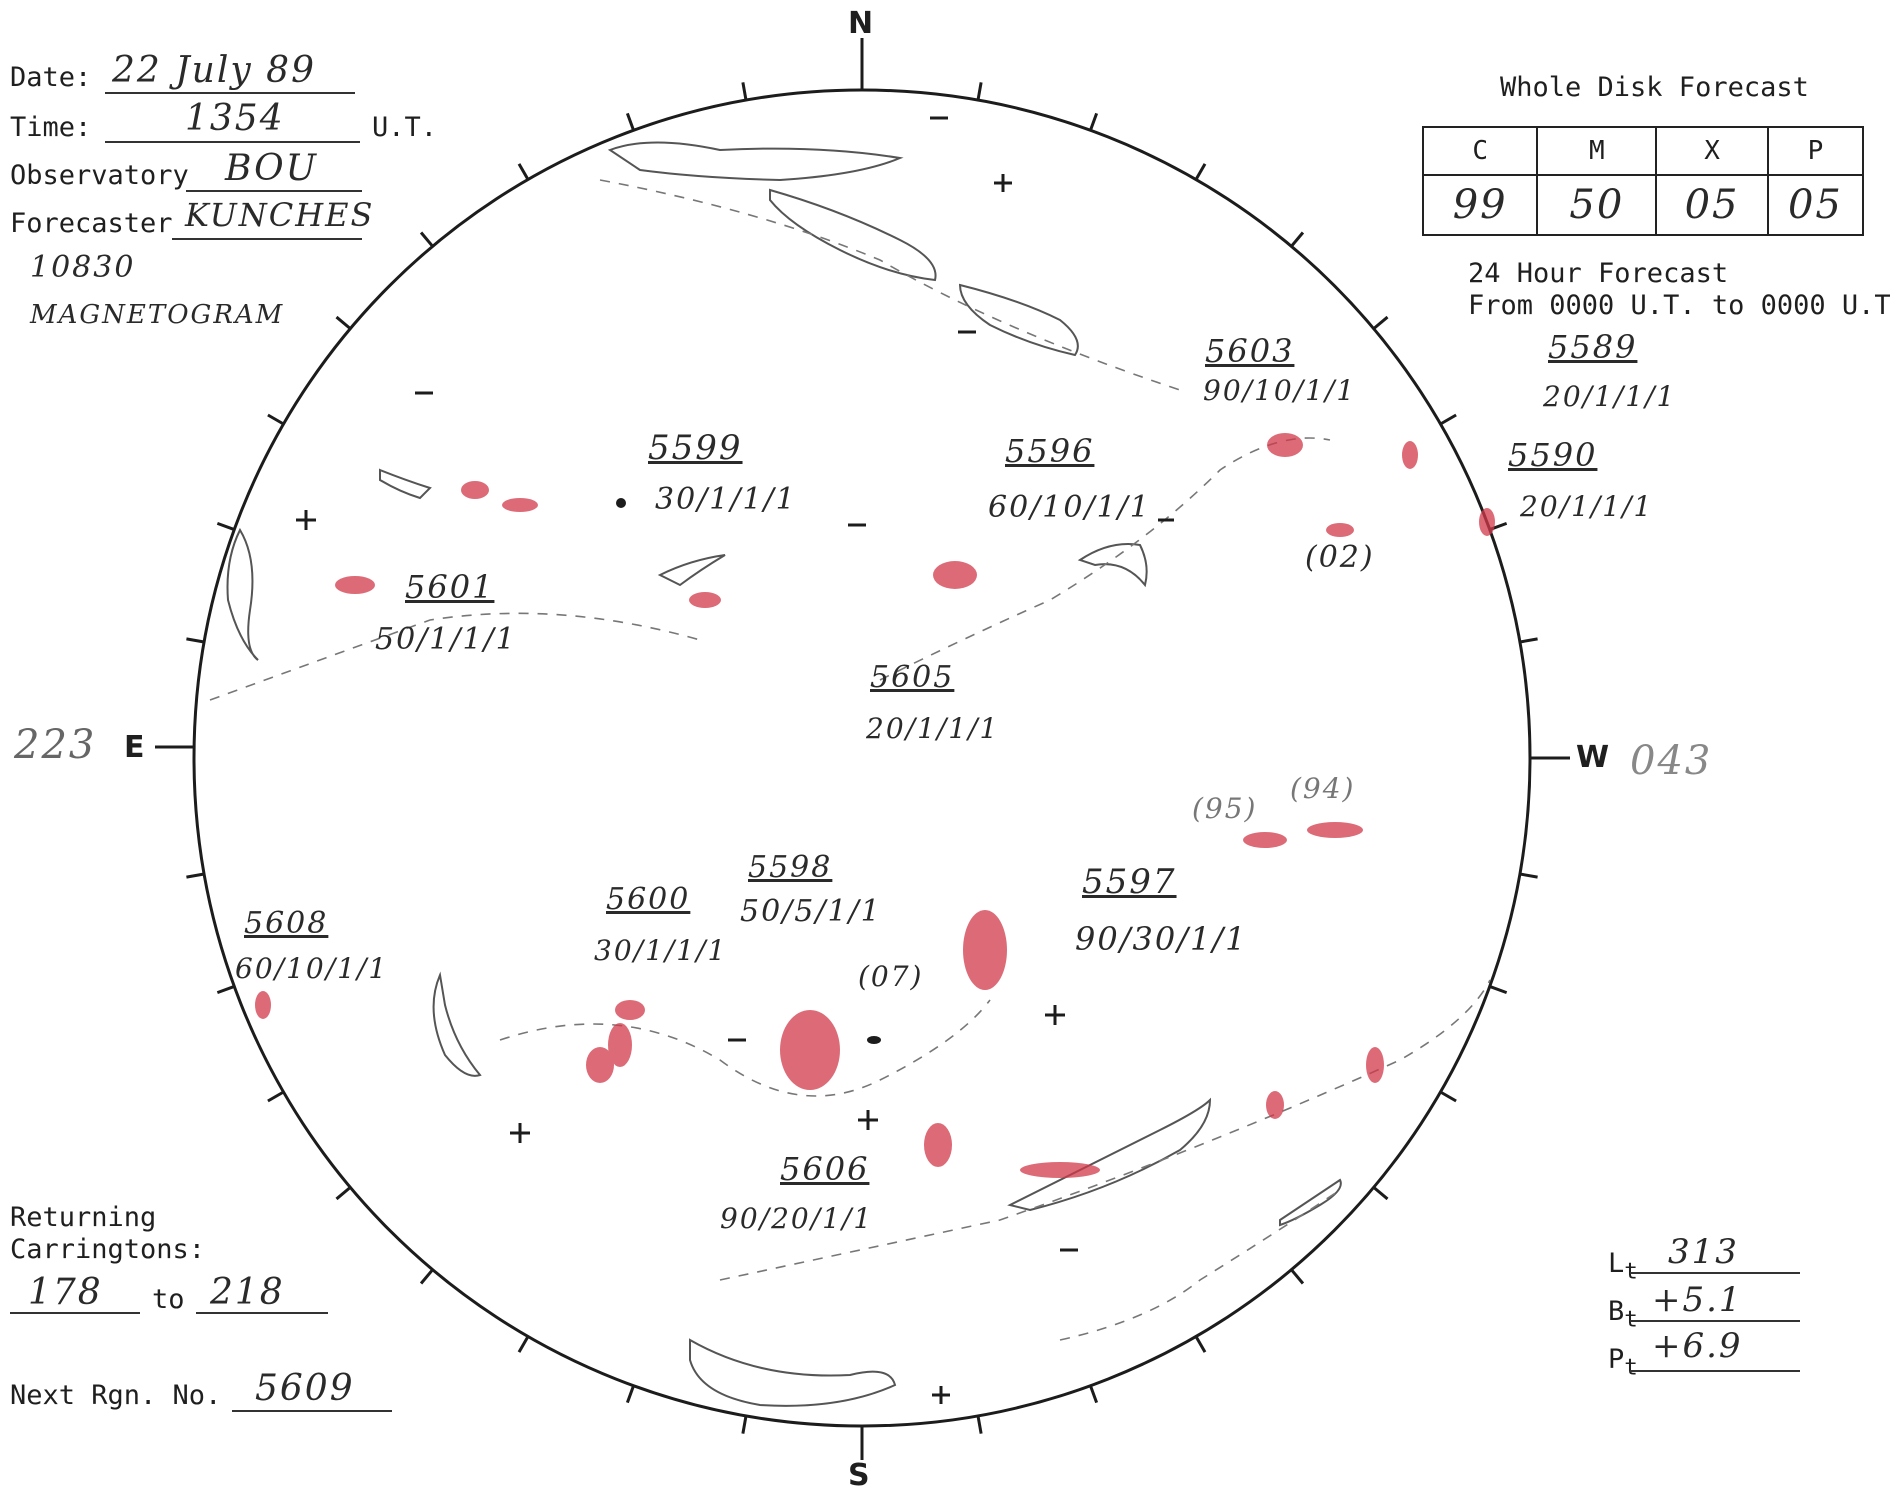 This screenshot has width=1896, height=1493. What do you see at coordinates (621, 503) in the screenshot?
I see `dot-mark` at bounding box center [621, 503].